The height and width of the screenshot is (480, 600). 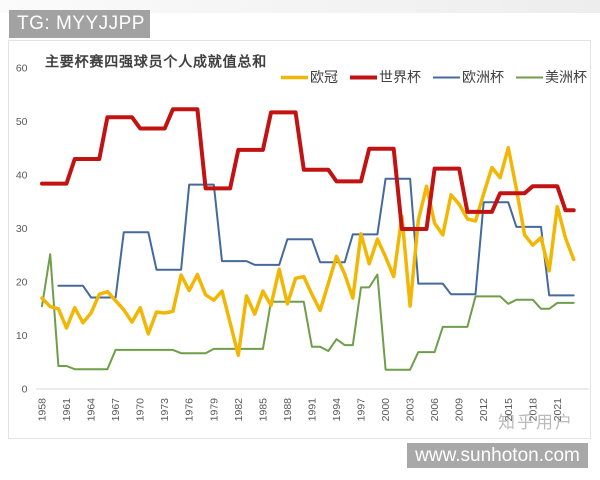 I want to click on svg-text: 1967, so click(x=116, y=410).